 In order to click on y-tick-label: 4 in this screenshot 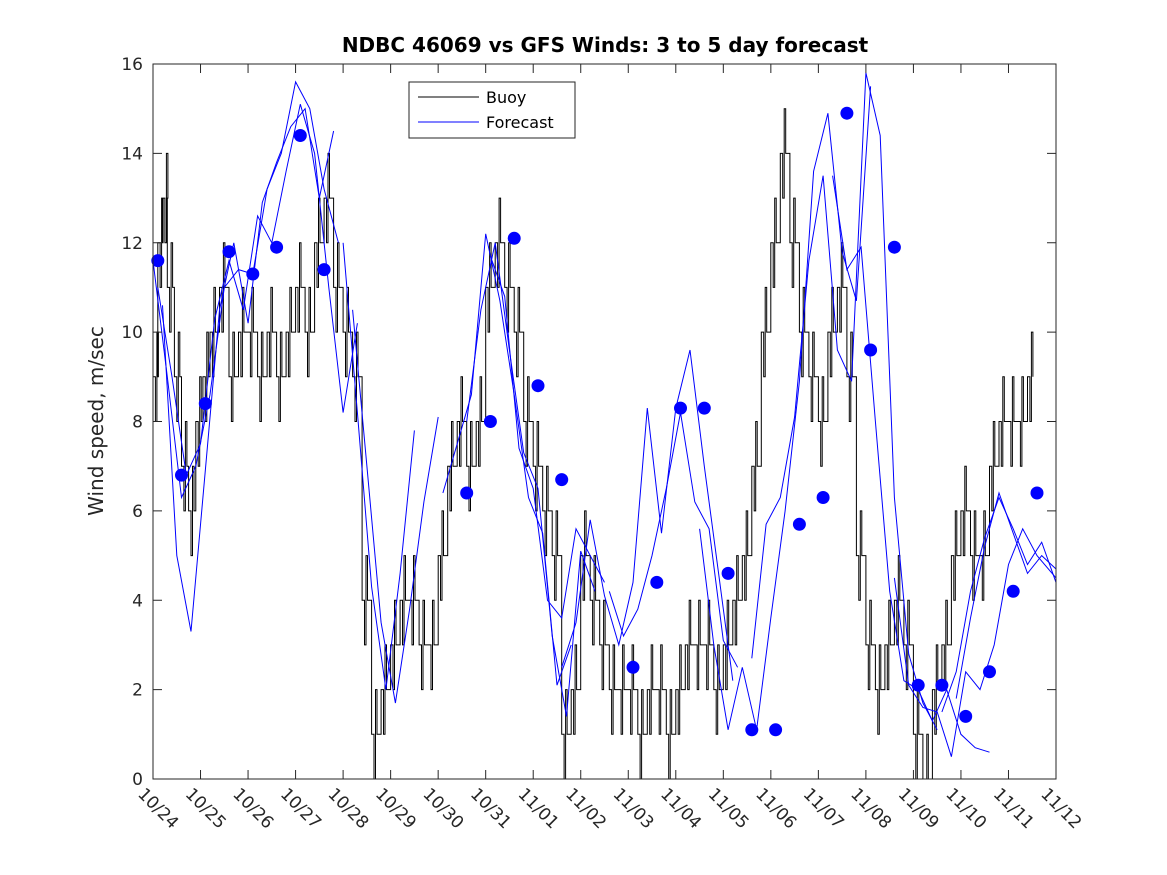, I will do `click(137, 601)`.